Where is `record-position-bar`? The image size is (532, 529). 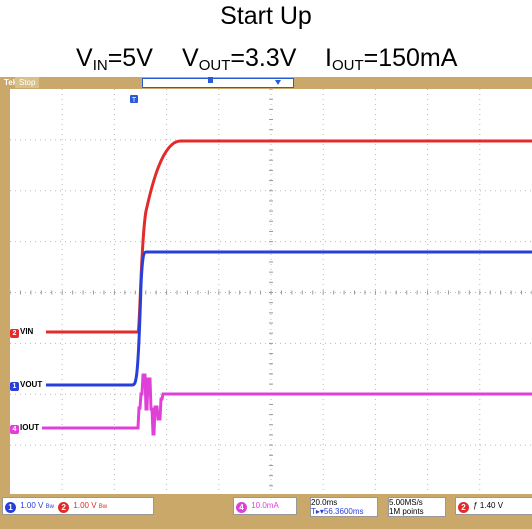
record-position-bar is located at coordinates (218, 83).